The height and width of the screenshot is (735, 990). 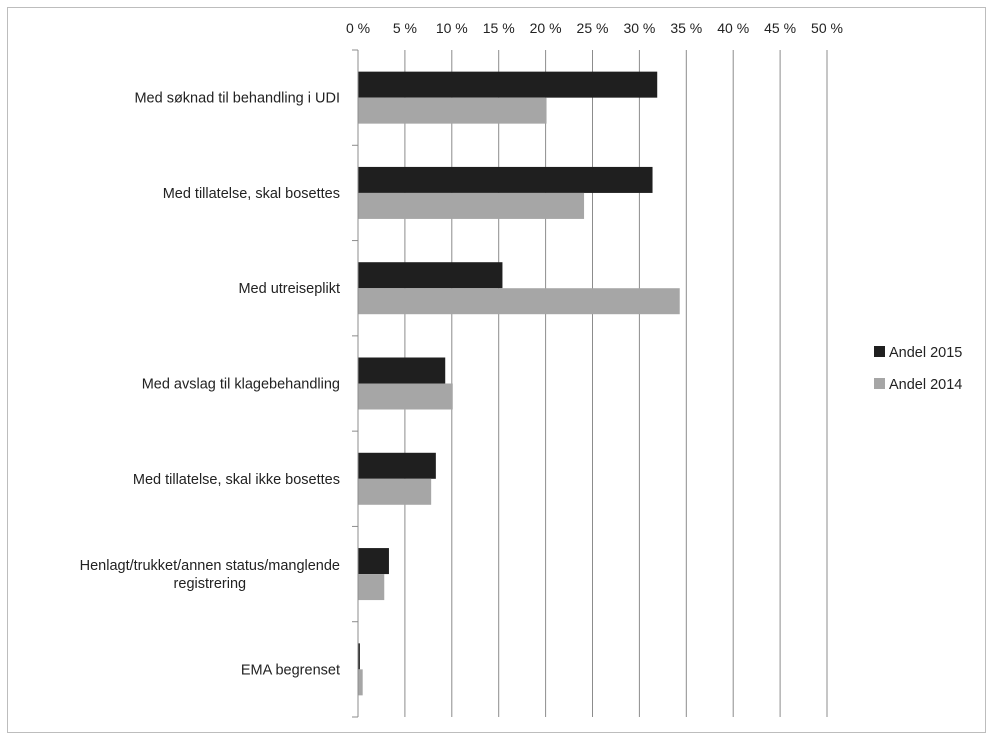 What do you see at coordinates (827, 28) in the screenshot?
I see `x-tick-label: 50 %` at bounding box center [827, 28].